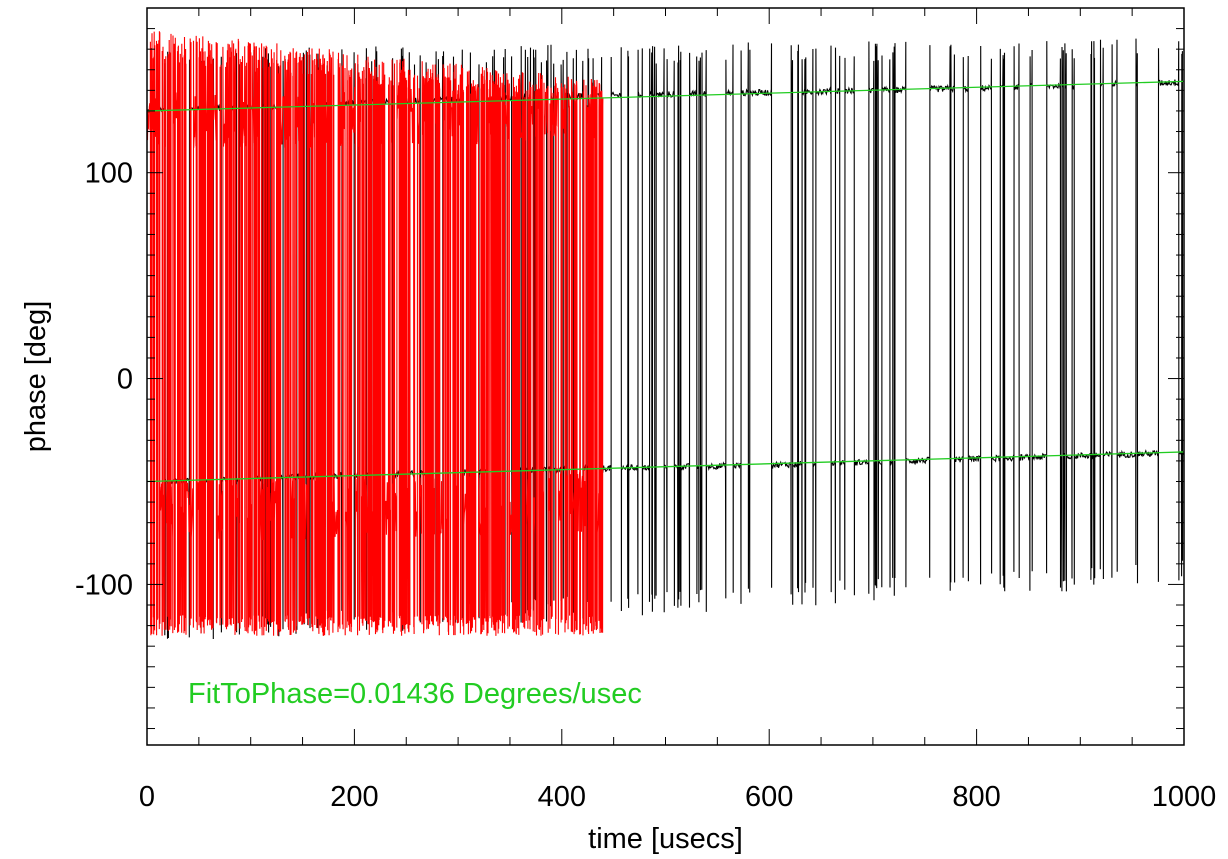 The height and width of the screenshot is (859, 1228). Describe the element at coordinates (125, 380) in the screenshot. I see `y-tick-label: 0` at that location.